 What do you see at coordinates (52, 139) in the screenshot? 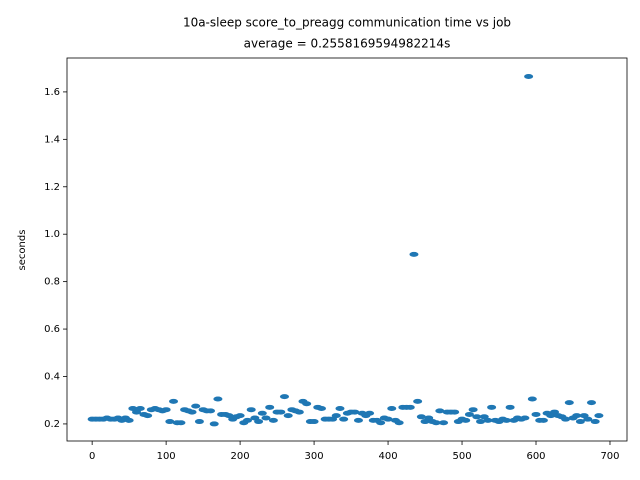
I see `y-tick-label: 1.4` at bounding box center [52, 139].